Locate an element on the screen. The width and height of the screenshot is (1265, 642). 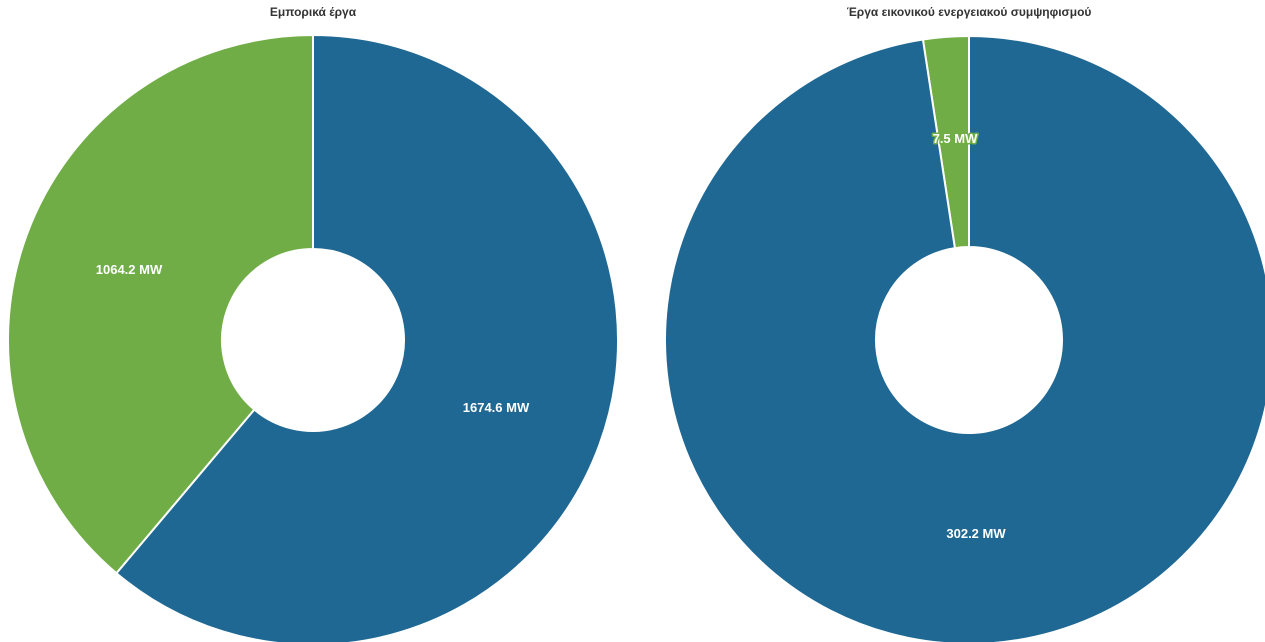
slice-vnm-green-label: 7.5 MW is located at coordinates (956, 138).